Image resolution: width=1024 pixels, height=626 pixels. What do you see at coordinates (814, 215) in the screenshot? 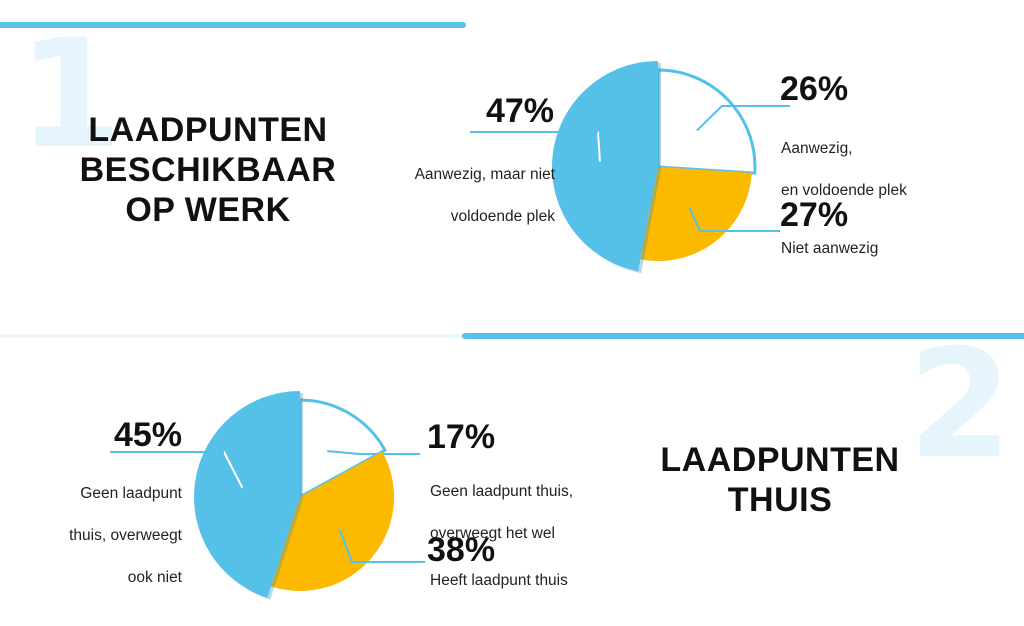
I see `pie-werk-value-label-niet-aanwezig: 27%` at bounding box center [814, 215].